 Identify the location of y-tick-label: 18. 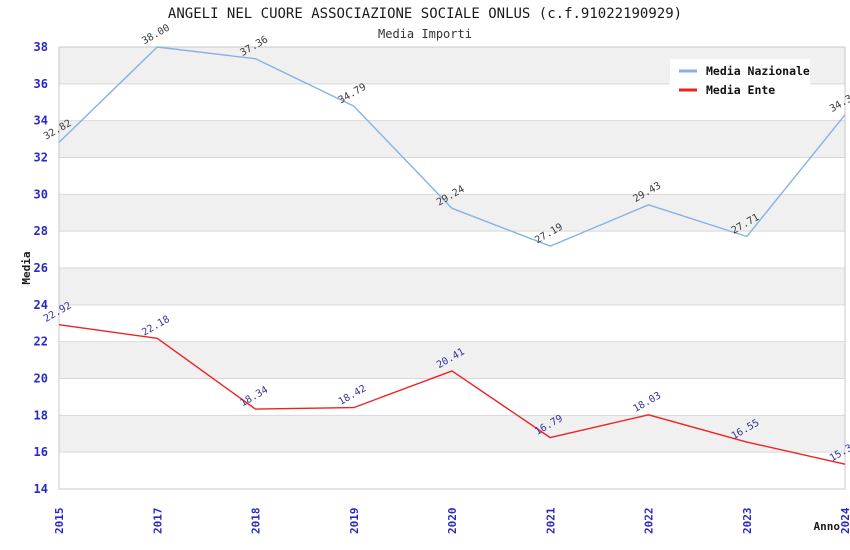
(41, 415).